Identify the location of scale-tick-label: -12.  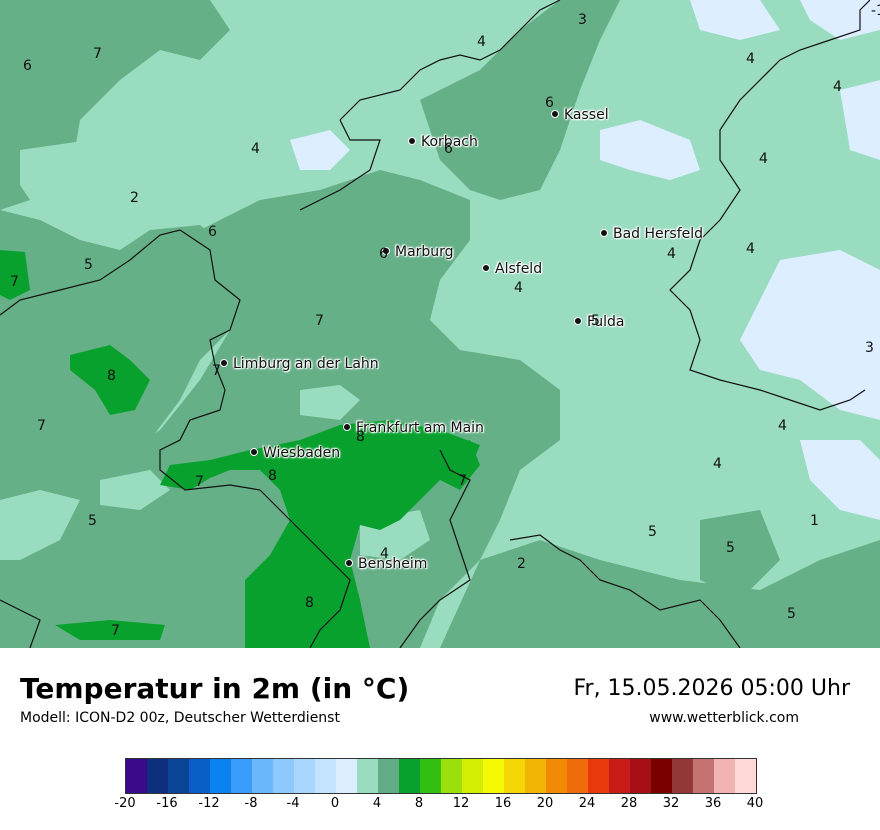
(209, 803).